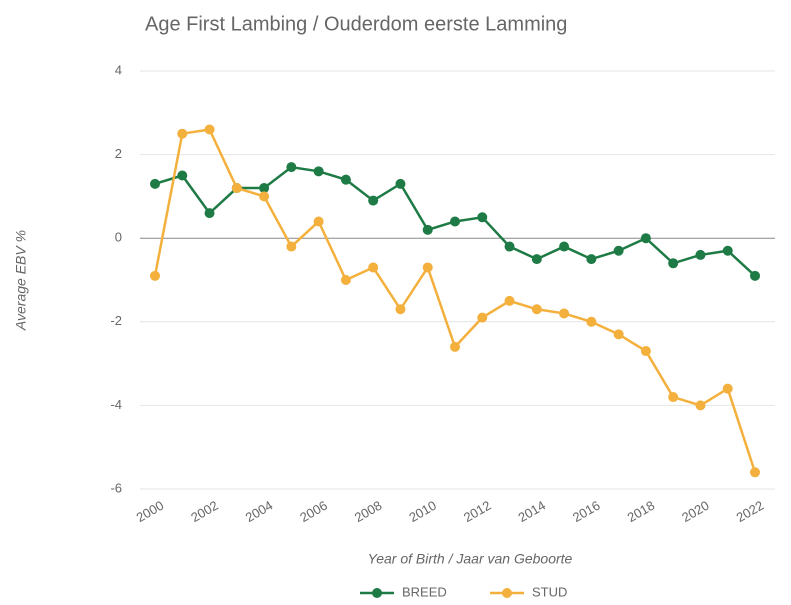 The height and width of the screenshot is (605, 791). I want to click on y-tick-label: -6, so click(116, 487).